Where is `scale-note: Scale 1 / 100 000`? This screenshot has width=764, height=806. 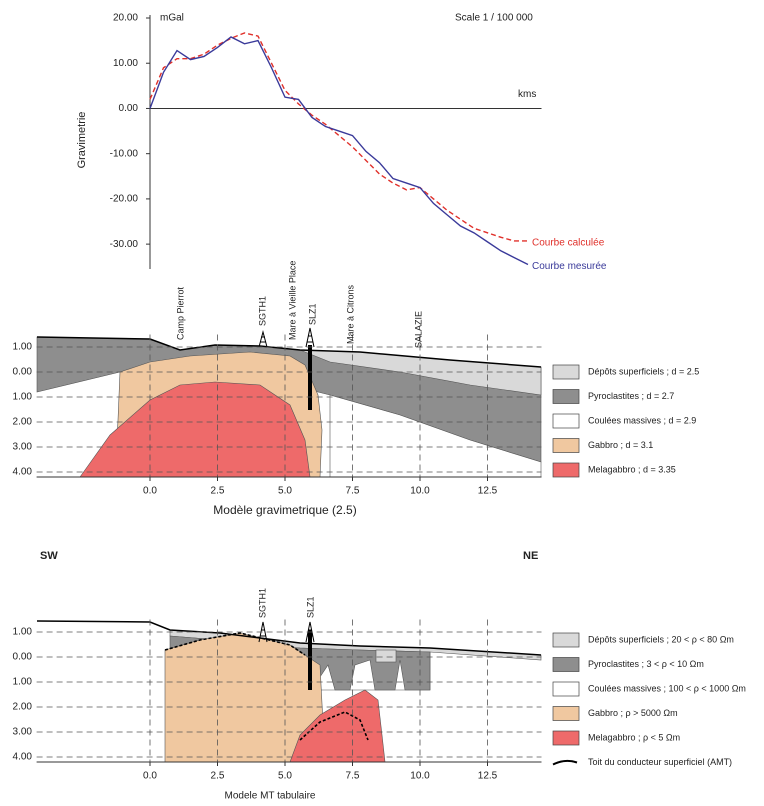 scale-note: Scale 1 / 100 000 is located at coordinates (494, 18).